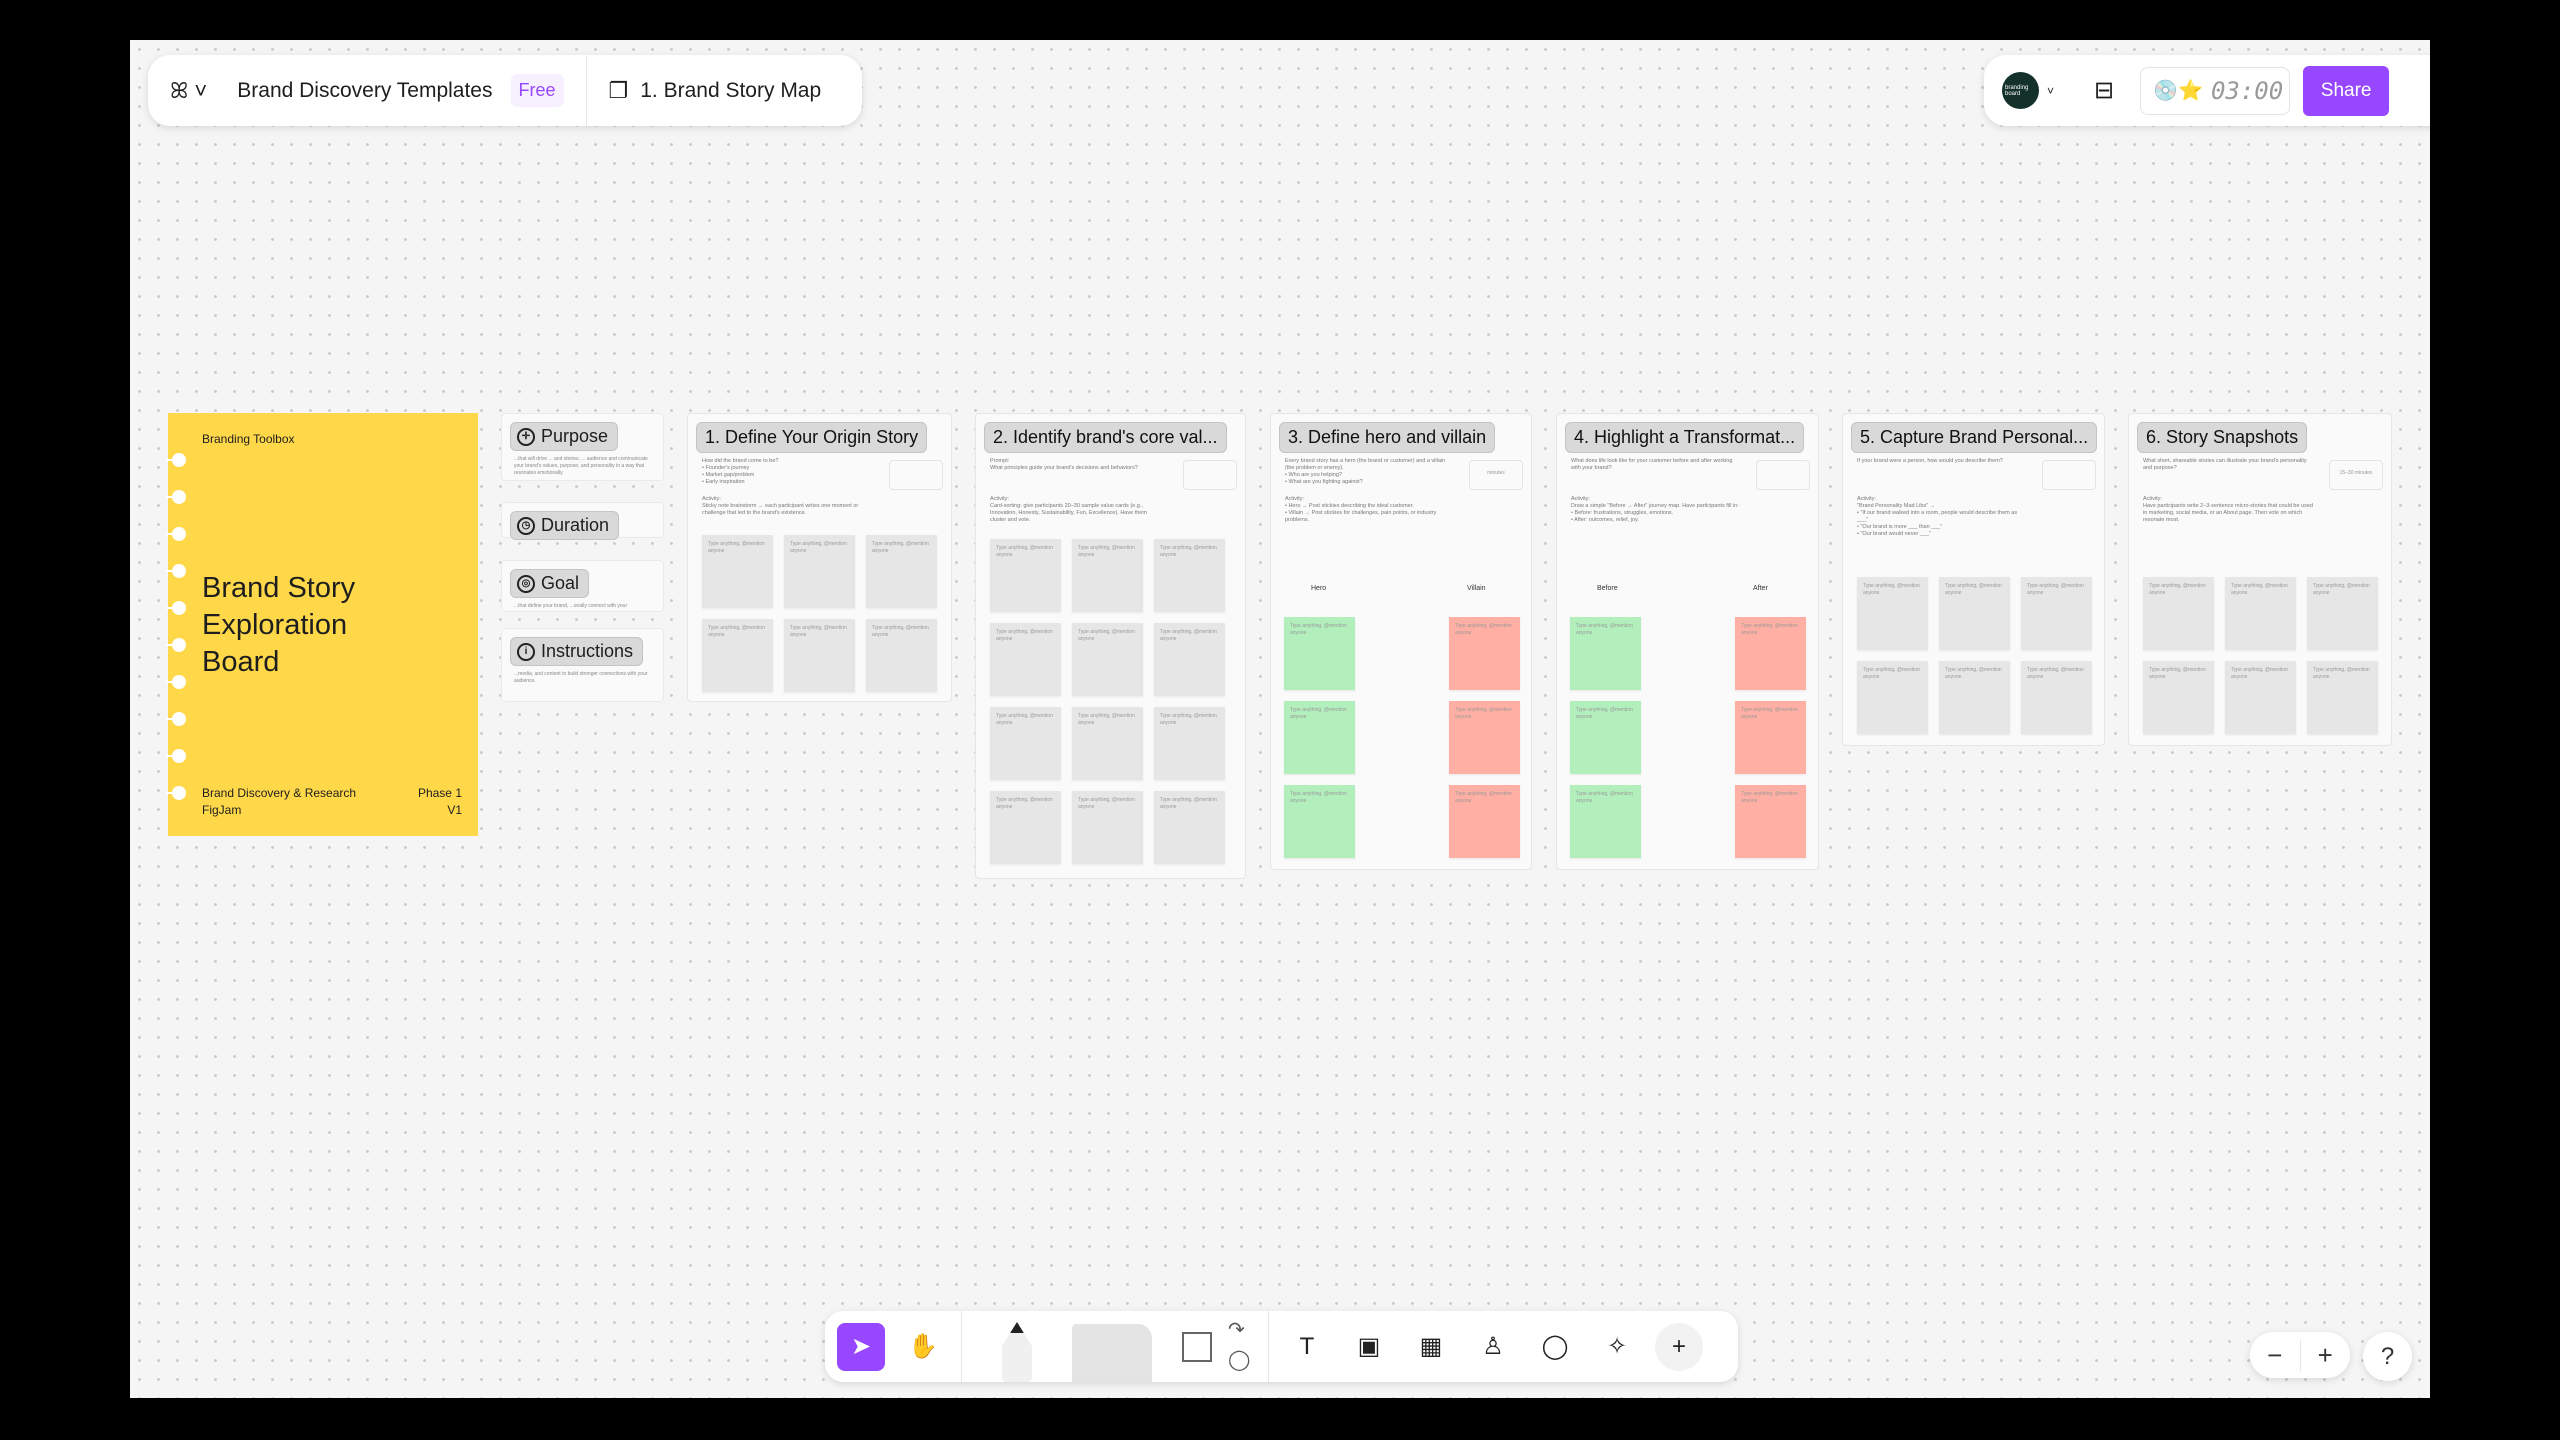 The image size is (2560, 1440). I want to click on rectangle-shape-icon, so click(1197, 1346).